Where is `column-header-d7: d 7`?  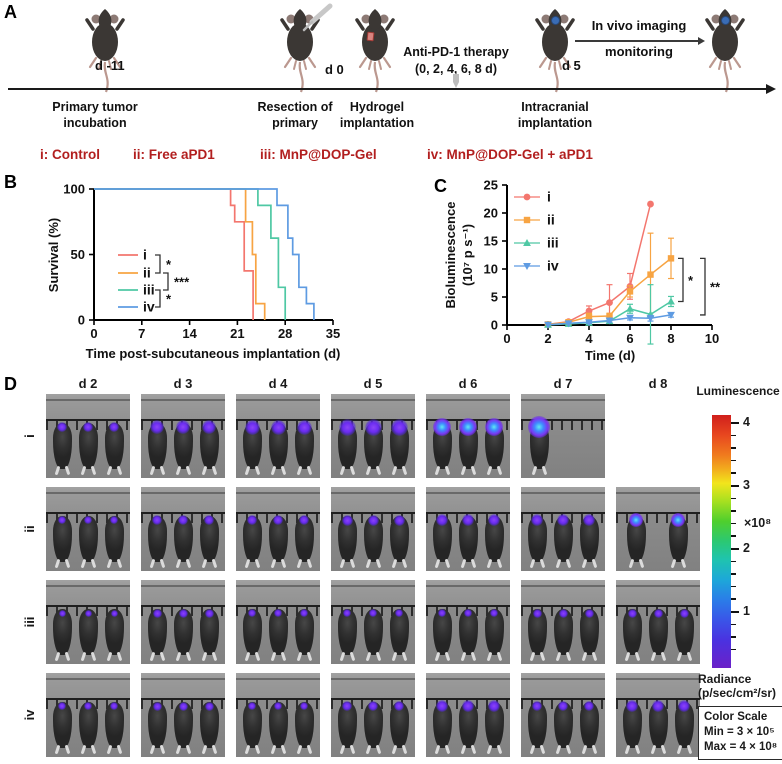
column-header-d7: d 7 is located at coordinates (563, 383).